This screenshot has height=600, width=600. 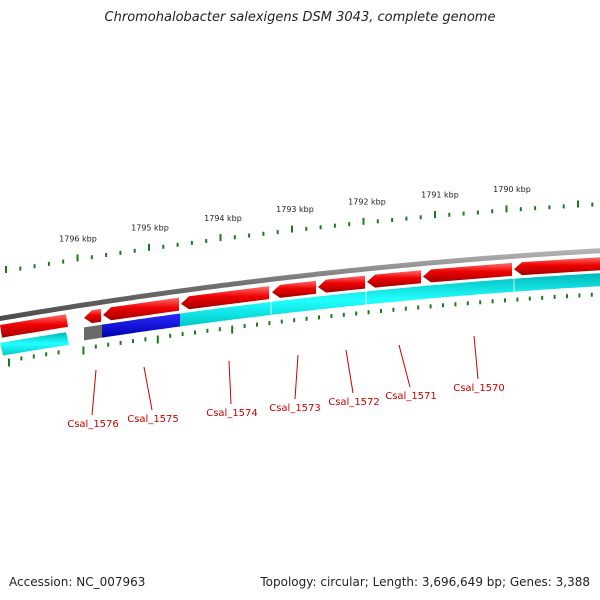 I want to click on reverse-gene-partial, so click(x=93, y=332).